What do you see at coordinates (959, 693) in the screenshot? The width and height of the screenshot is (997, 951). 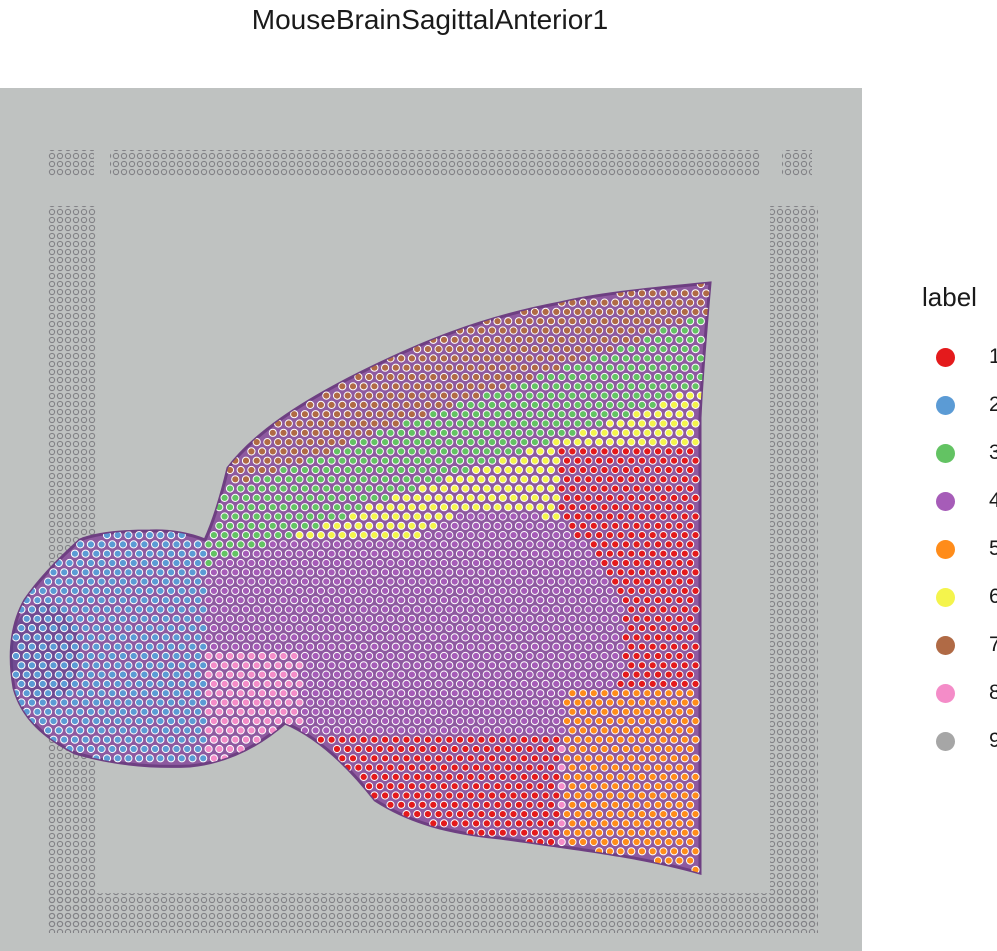 I see `legend-item-8: 8` at bounding box center [959, 693].